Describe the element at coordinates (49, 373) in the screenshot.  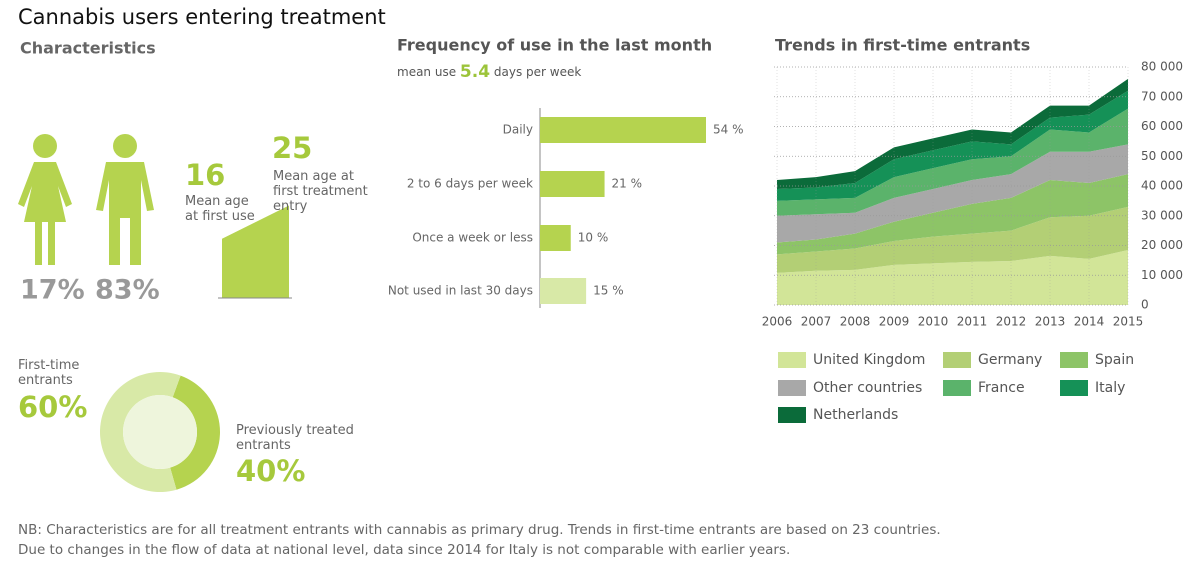
I see `donut-label: First-time entrants` at that location.